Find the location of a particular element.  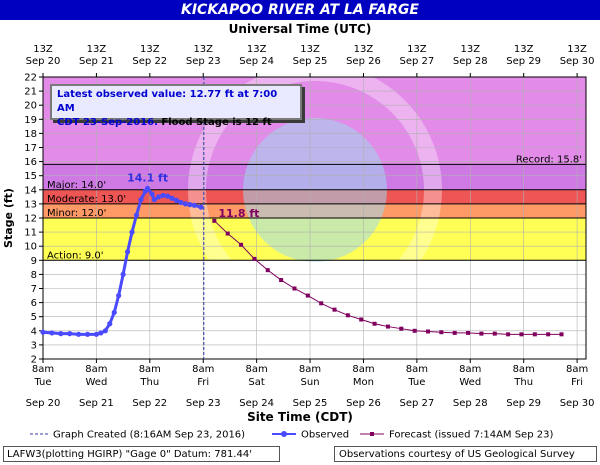

y-tick-label: 13 is located at coordinates (30, 204).